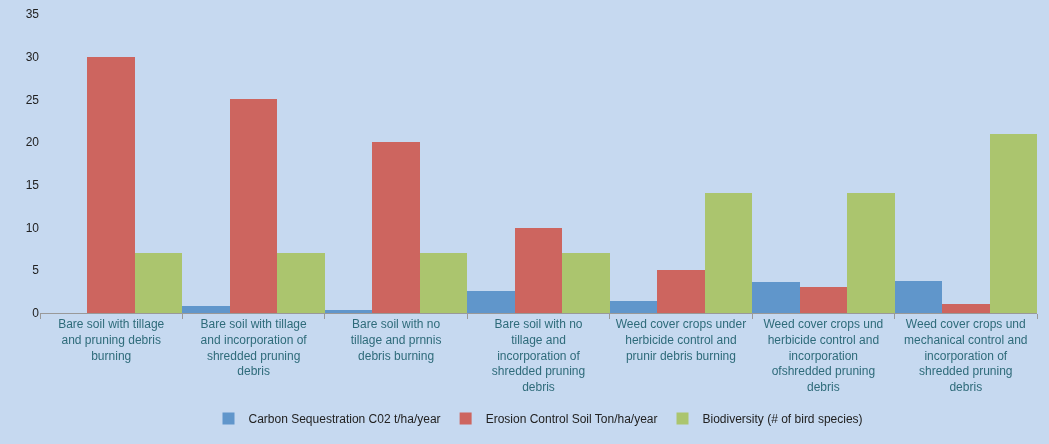  I want to click on y-tick-label: 20, so click(32, 142).